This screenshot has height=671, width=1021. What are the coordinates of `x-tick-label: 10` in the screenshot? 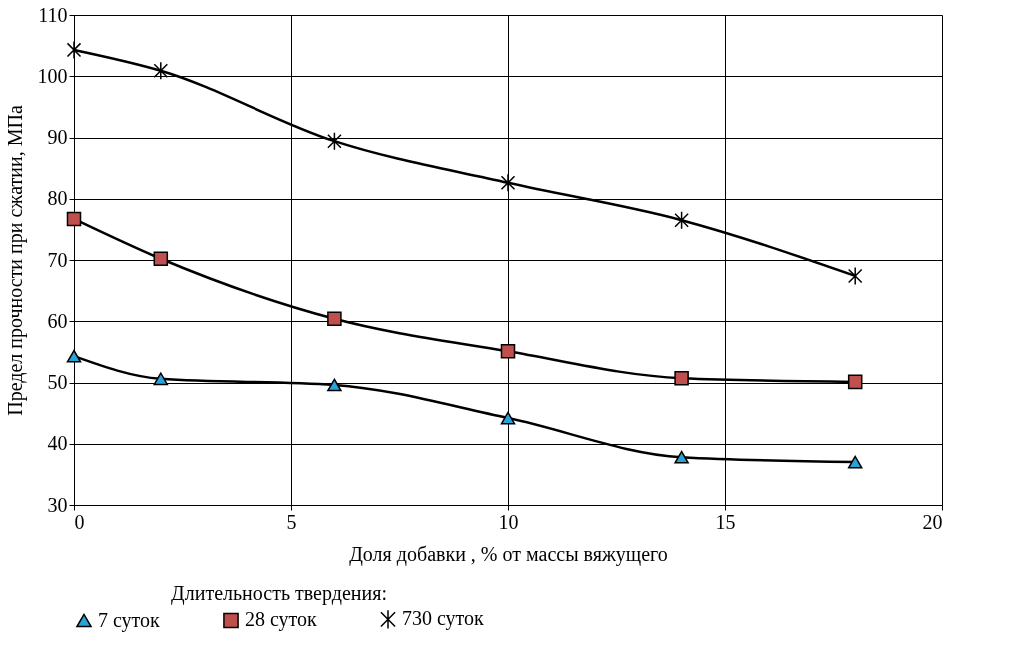 It's located at (508, 521).